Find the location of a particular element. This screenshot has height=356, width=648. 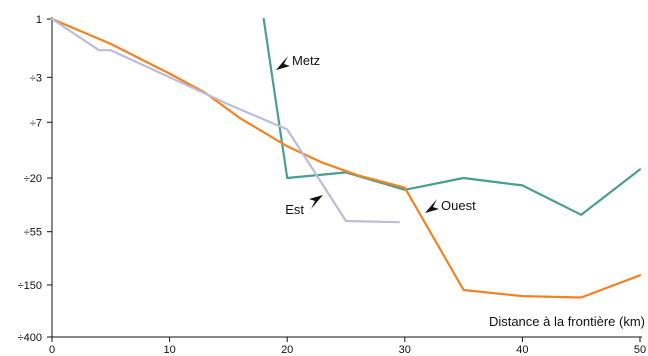

y-tick-label: ÷150 is located at coordinates (30, 286).